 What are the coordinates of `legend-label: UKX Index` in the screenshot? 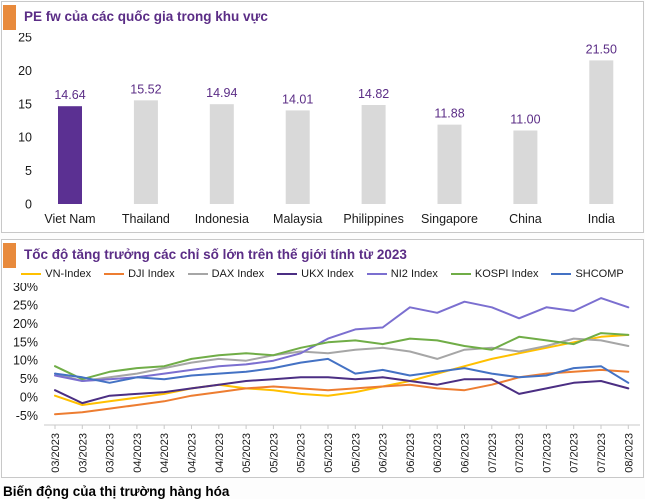 It's located at (327, 274).